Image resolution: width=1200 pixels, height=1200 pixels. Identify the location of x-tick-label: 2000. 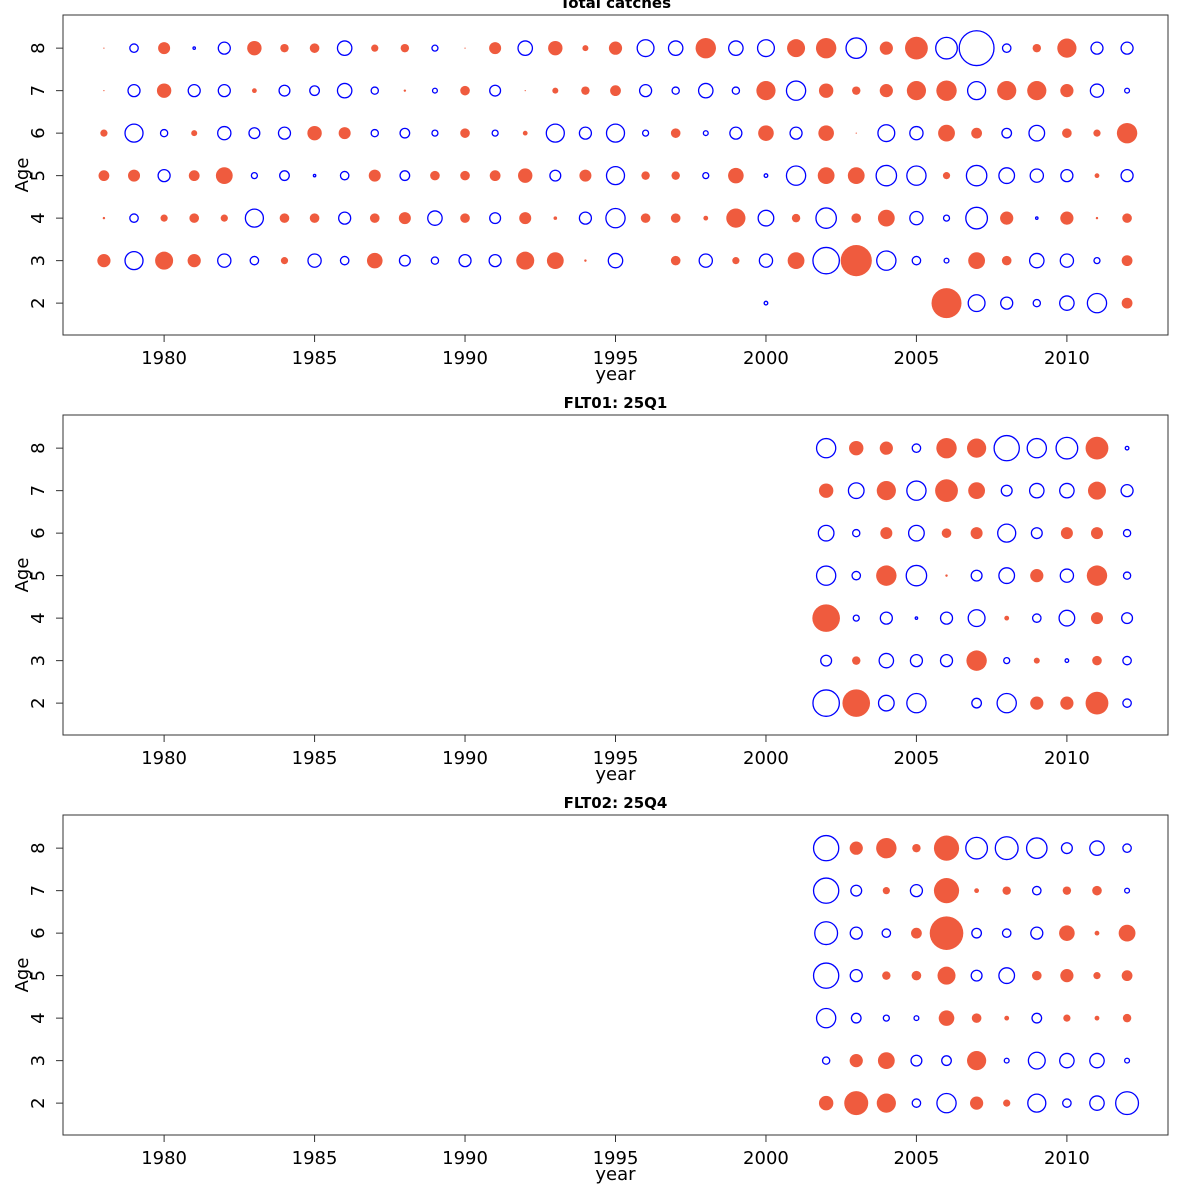
(766, 358).